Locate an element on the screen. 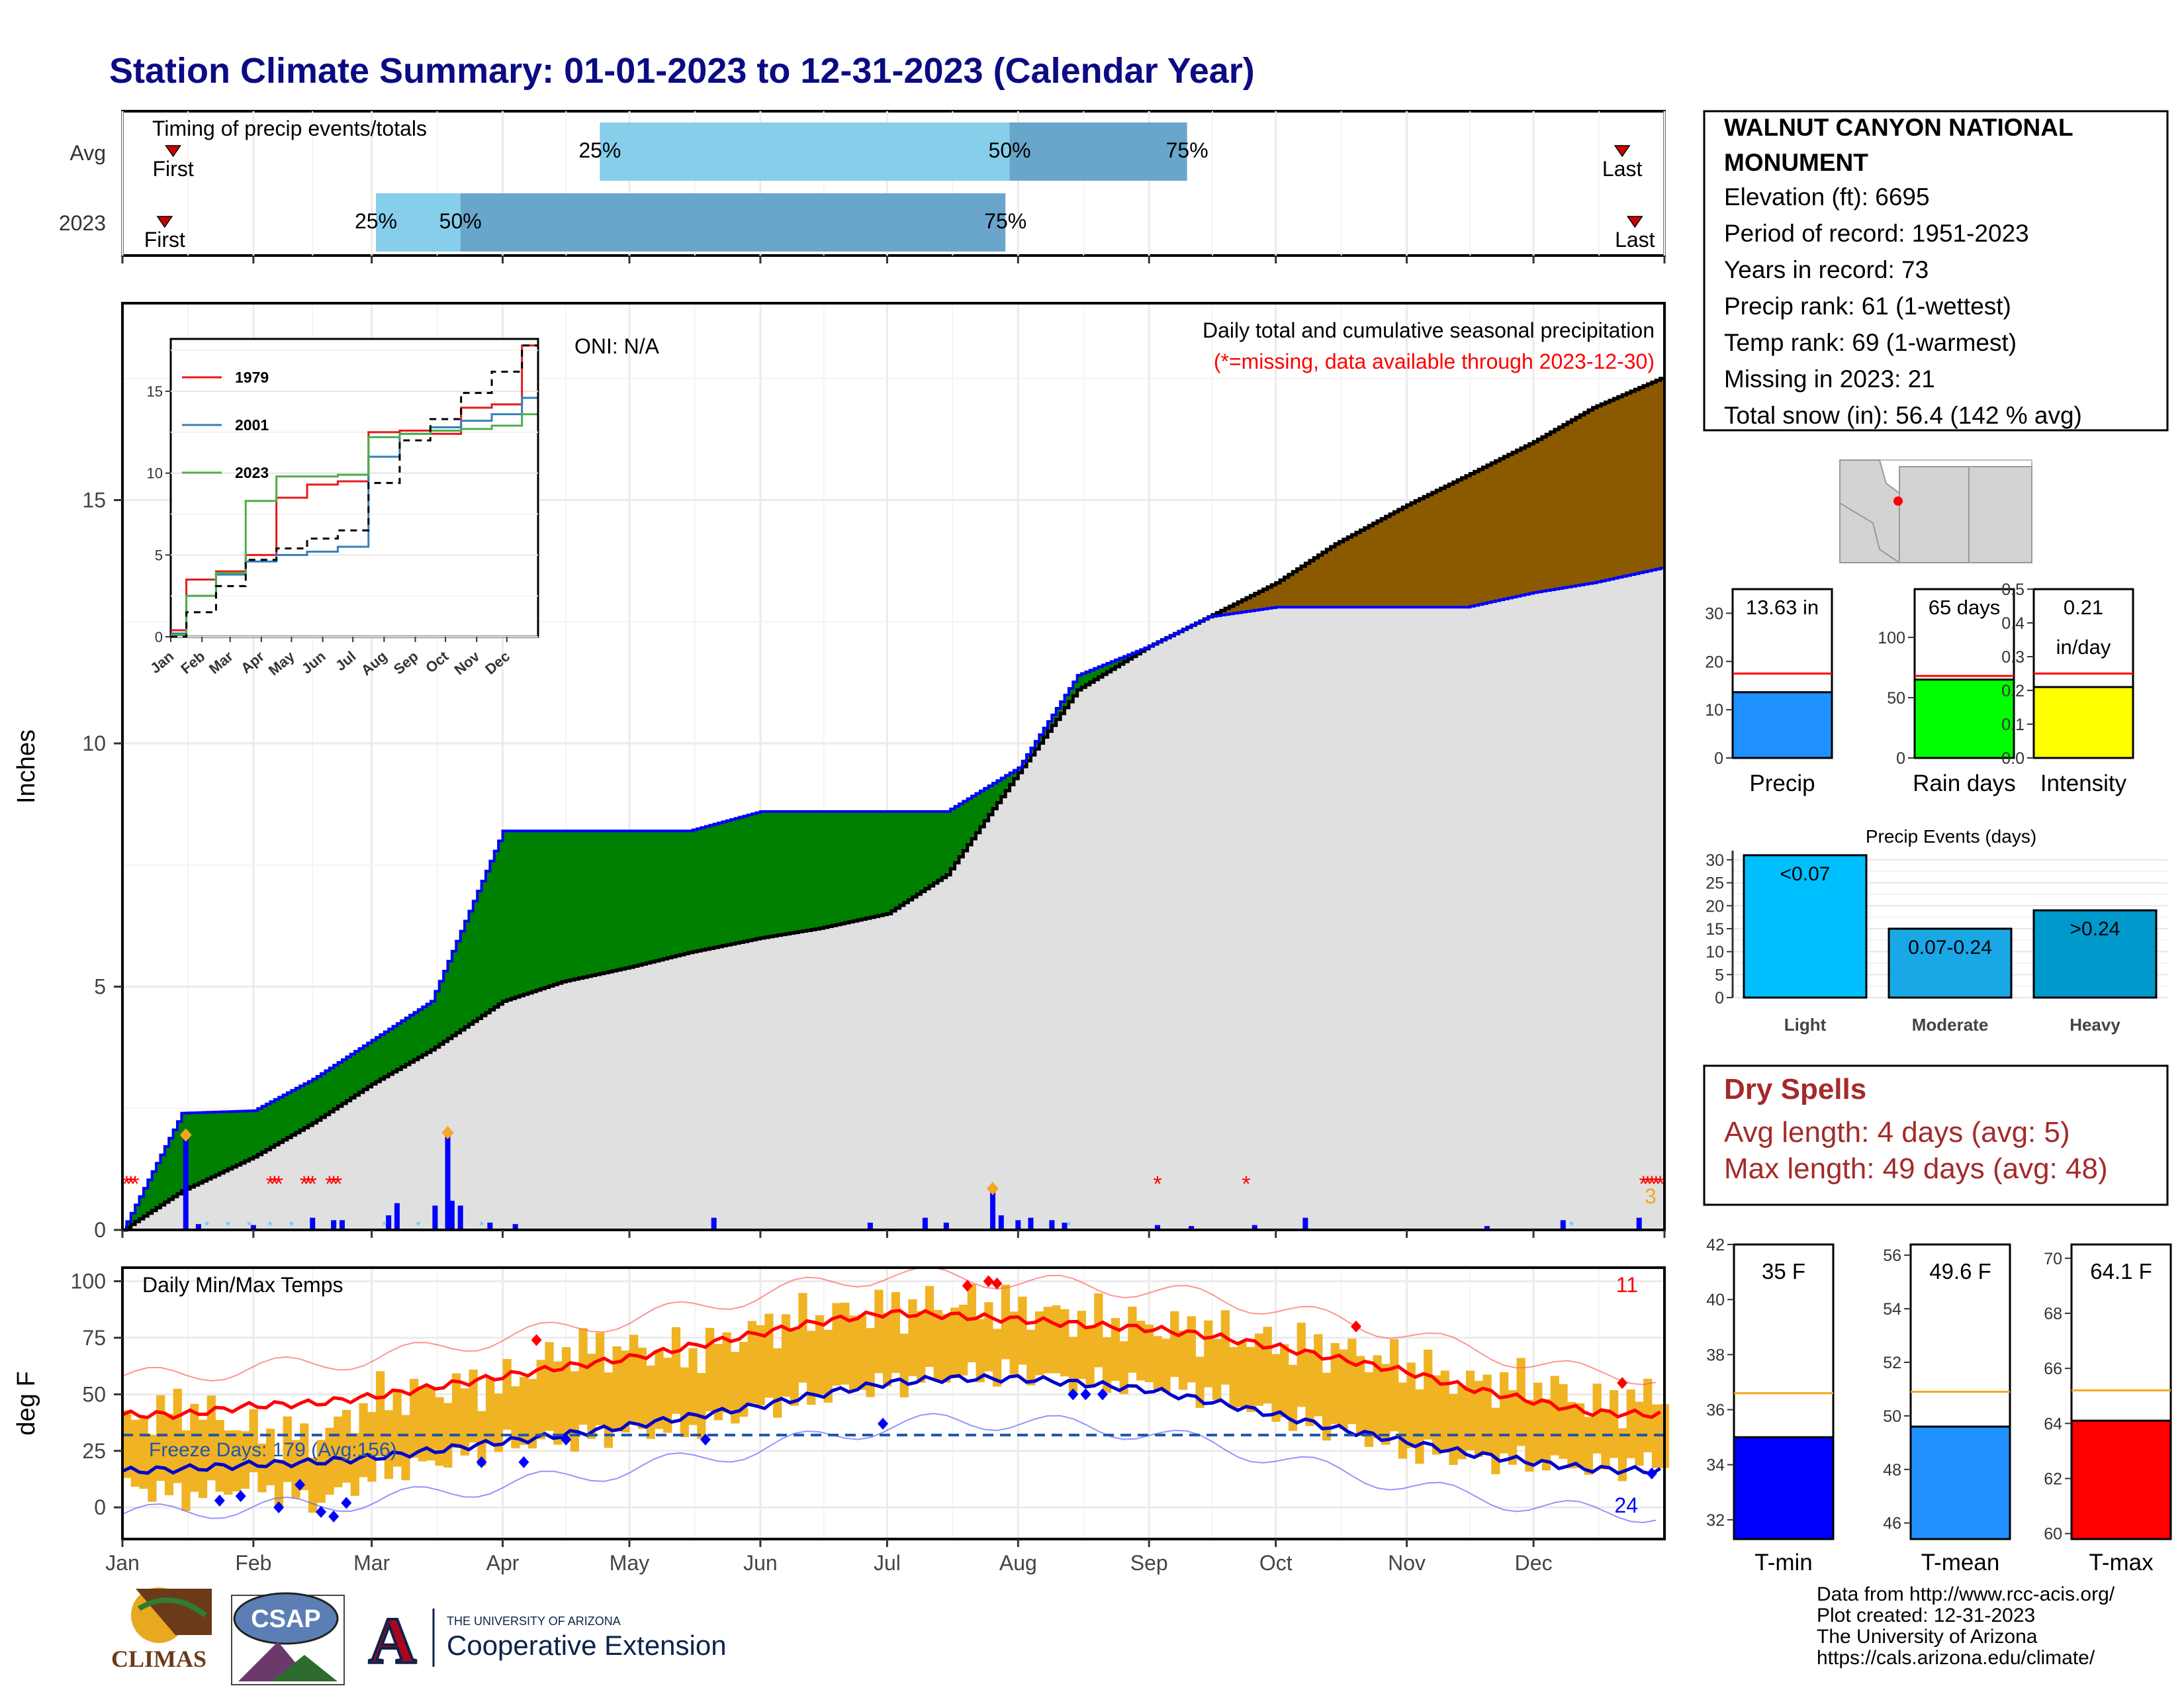 Image resolution: width=2184 pixels, height=1688 pixels. csap-logo: CSAP is located at coordinates (288, 1638).